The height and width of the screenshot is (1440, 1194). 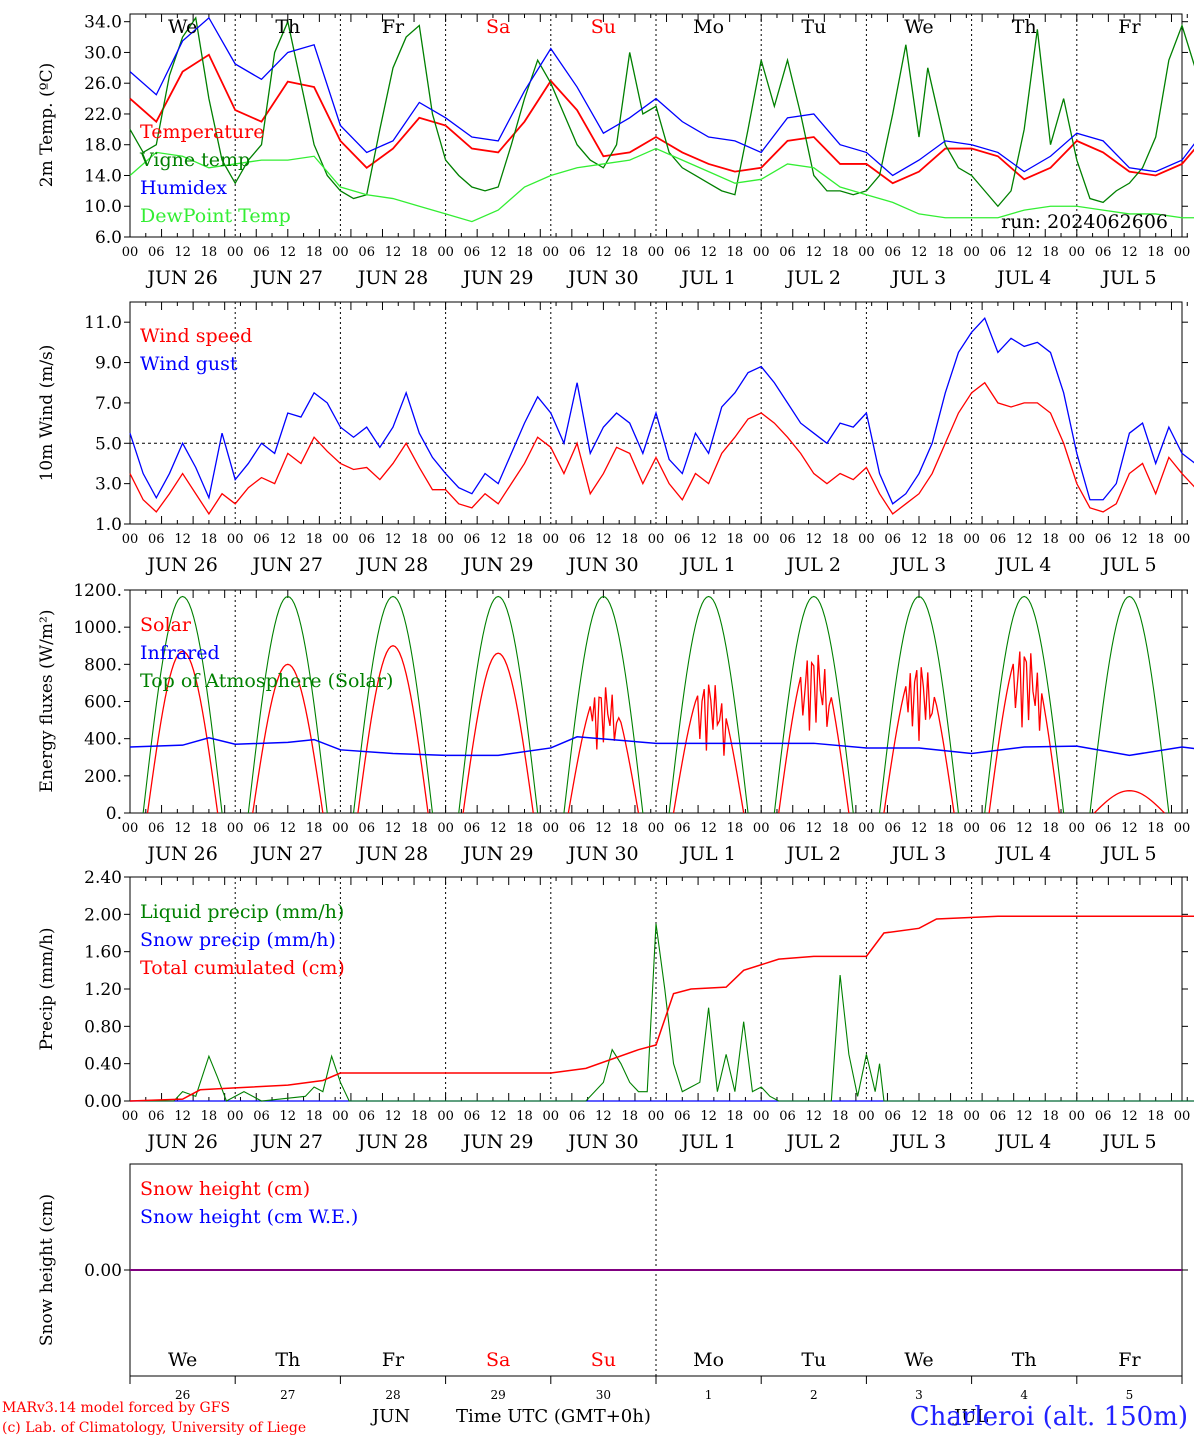 What do you see at coordinates (918, 278) in the screenshot?
I see `date-label: JUL 3` at bounding box center [918, 278].